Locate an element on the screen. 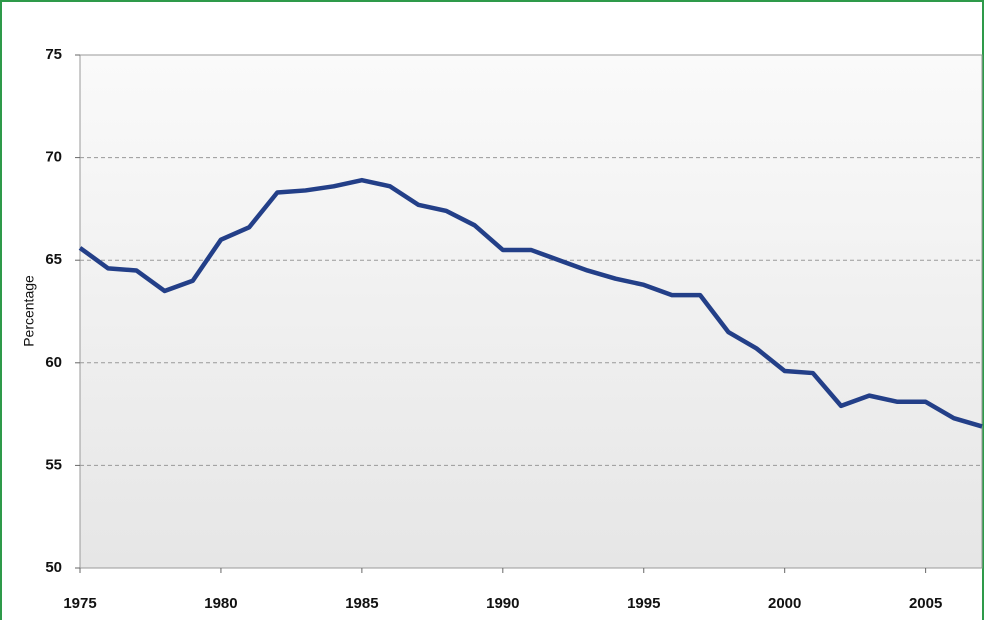 The image size is (984, 620). x-tick-label: 1975 is located at coordinates (79, 603).